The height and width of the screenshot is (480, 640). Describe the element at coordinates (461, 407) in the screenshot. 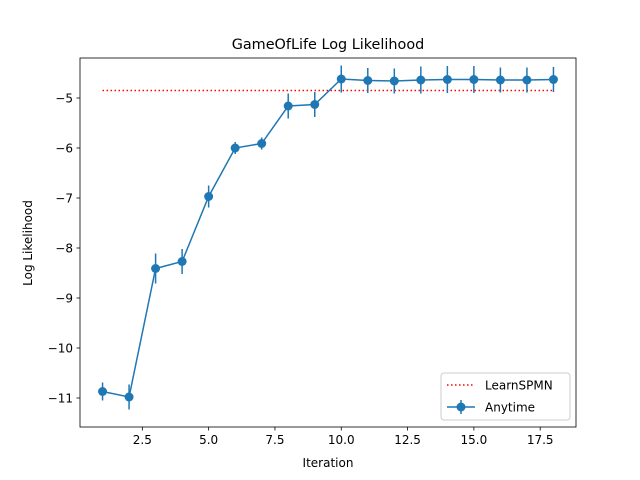

I see `legend-anytime-swatch-marker` at that location.